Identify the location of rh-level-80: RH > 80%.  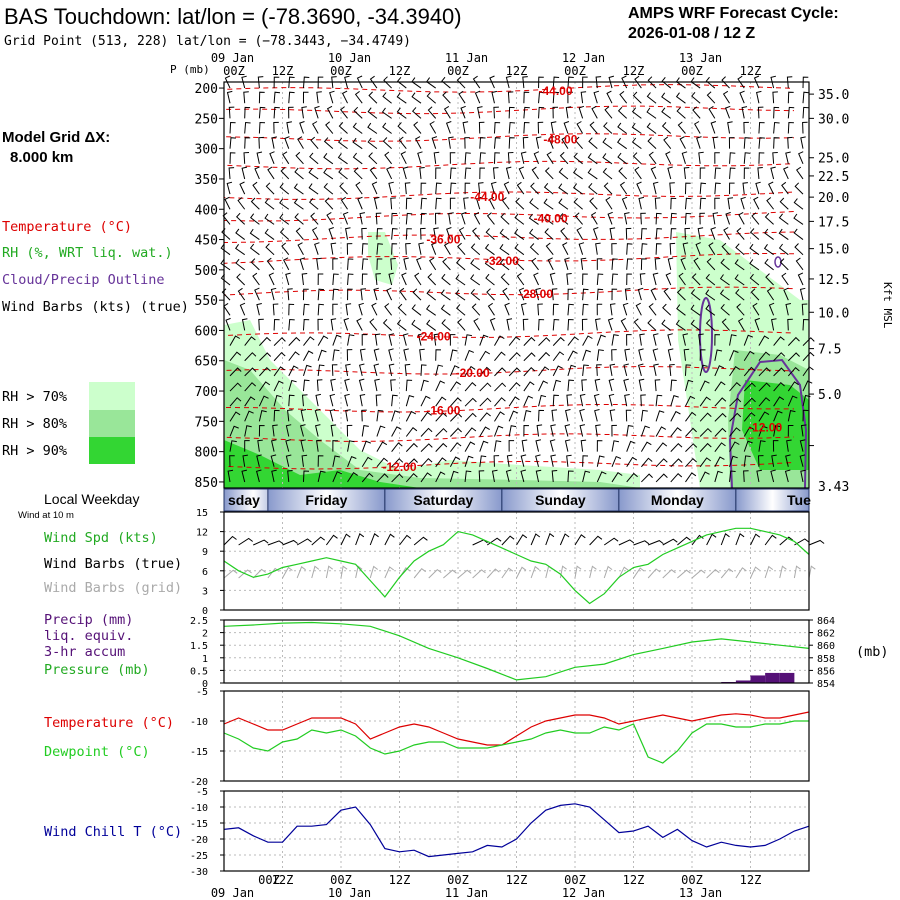
(34, 424).